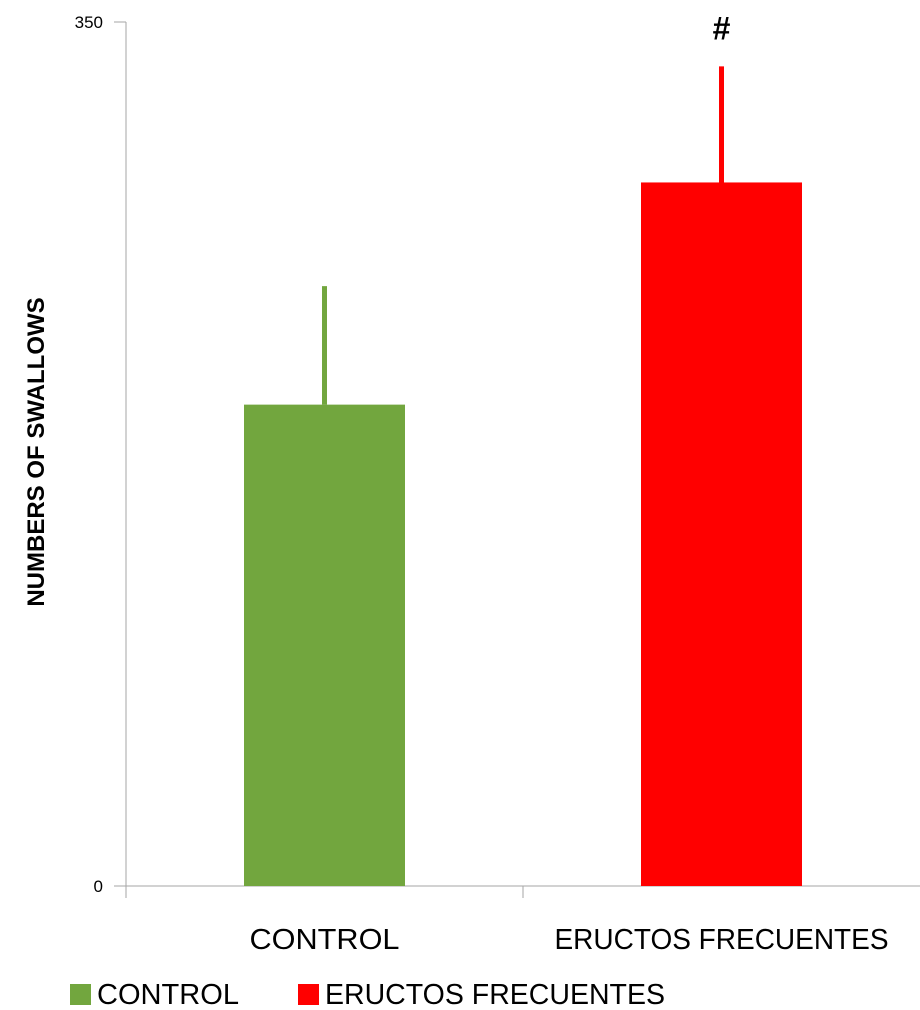 This screenshot has width=920, height=1010. What do you see at coordinates (308, 994) in the screenshot?
I see `legend-swatch-eructos-frecuentes` at bounding box center [308, 994].